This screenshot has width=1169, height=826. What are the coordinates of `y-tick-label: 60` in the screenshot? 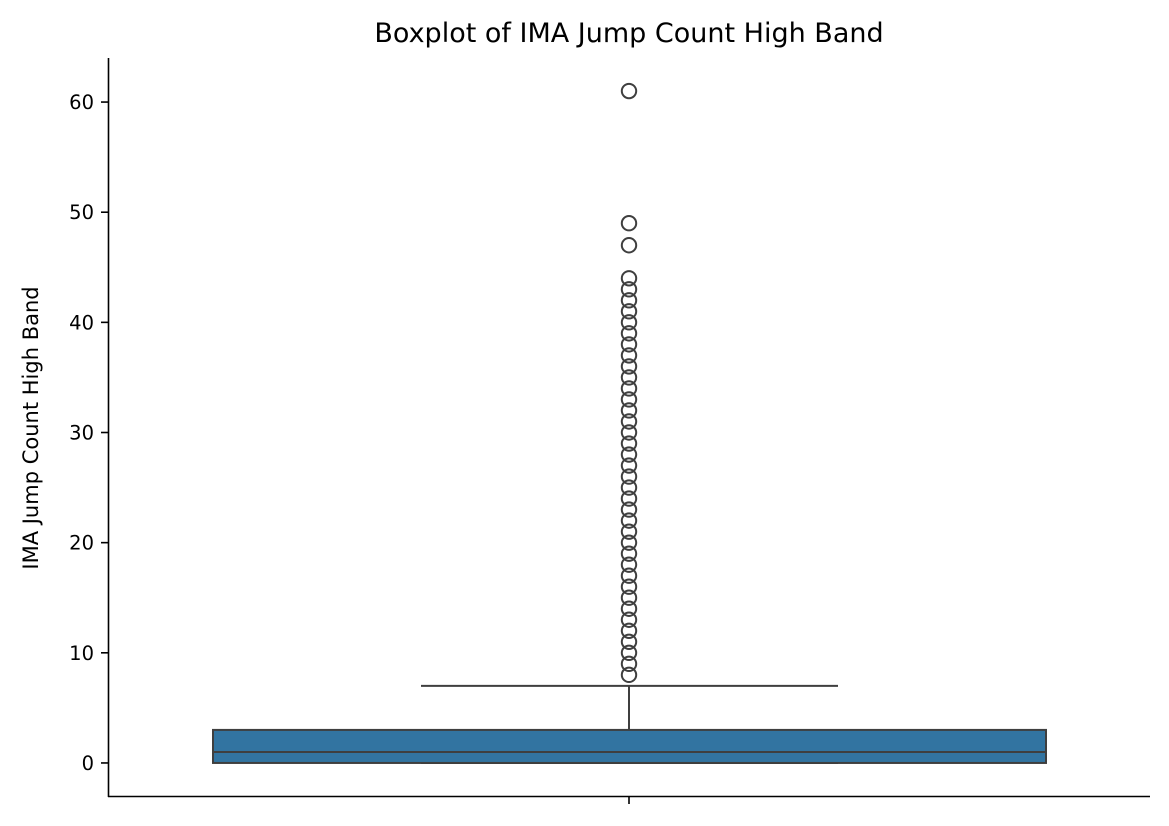 It's located at (81, 102).